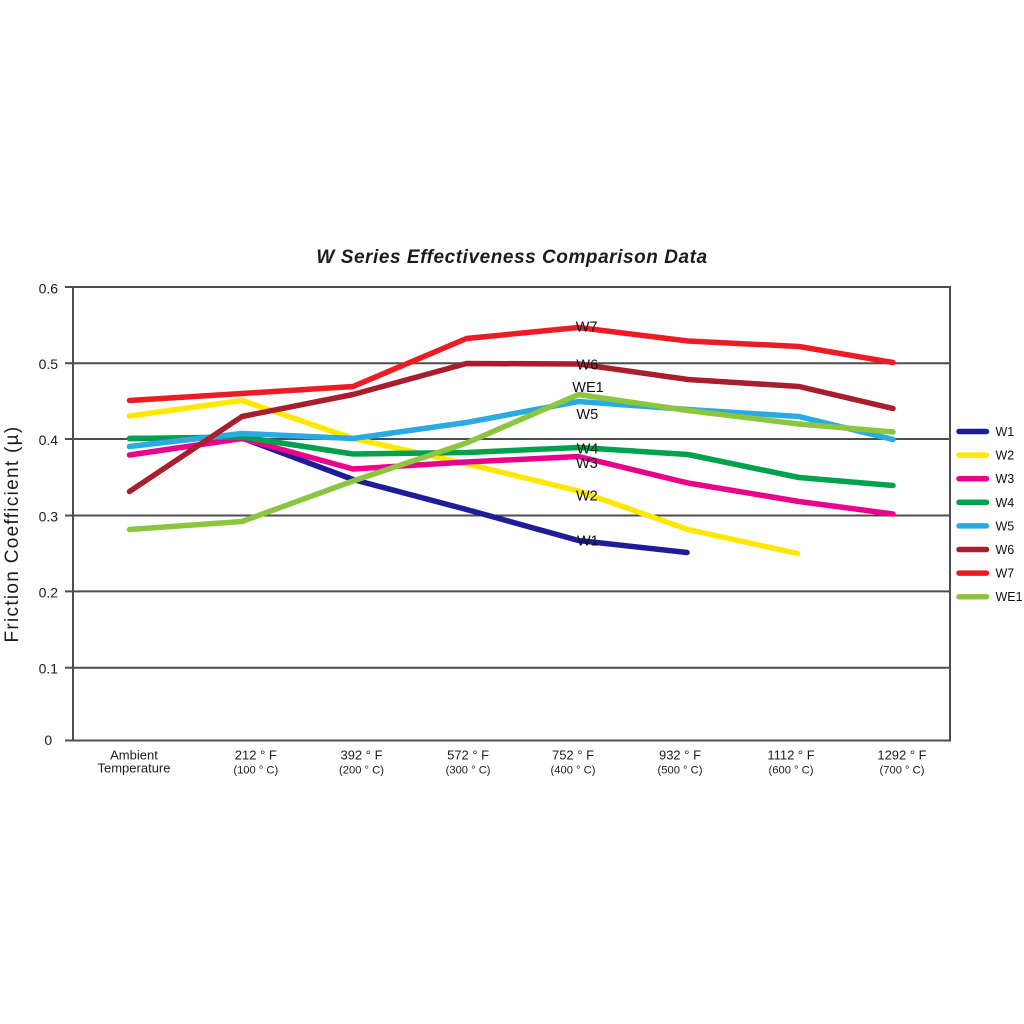 The width and height of the screenshot is (1024, 1024). Describe the element at coordinates (134, 768) in the screenshot. I see `svg-text: Temperature` at that location.